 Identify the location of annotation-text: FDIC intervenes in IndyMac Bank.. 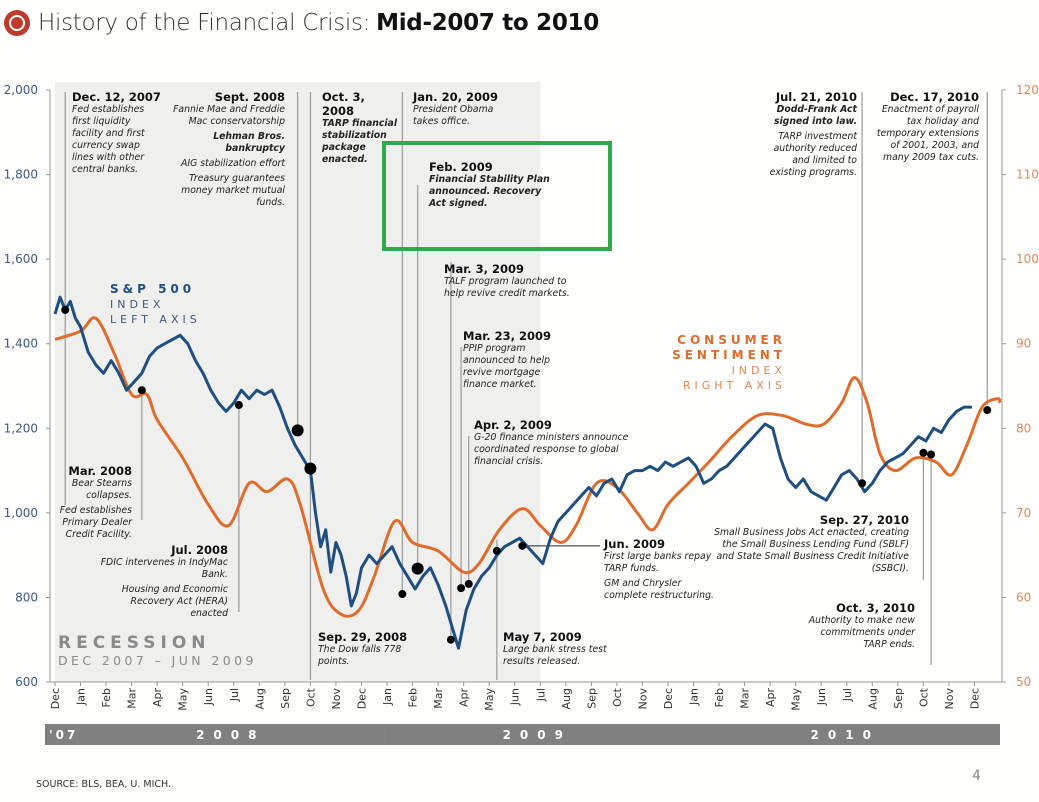
(164, 568).